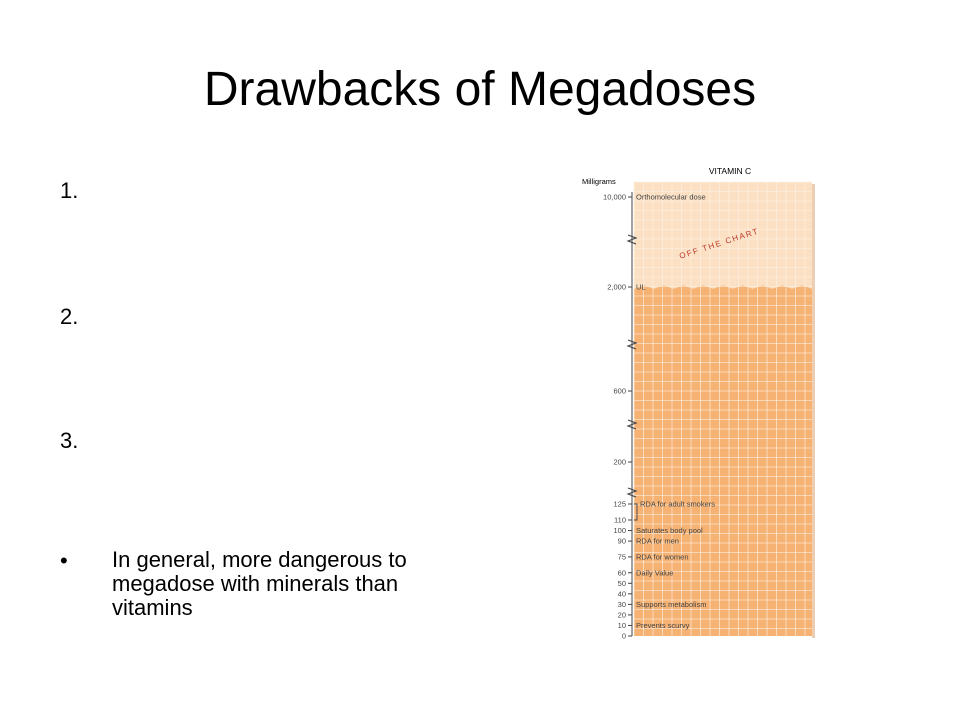  I want to click on y-tick-label: 50, so click(622, 583).